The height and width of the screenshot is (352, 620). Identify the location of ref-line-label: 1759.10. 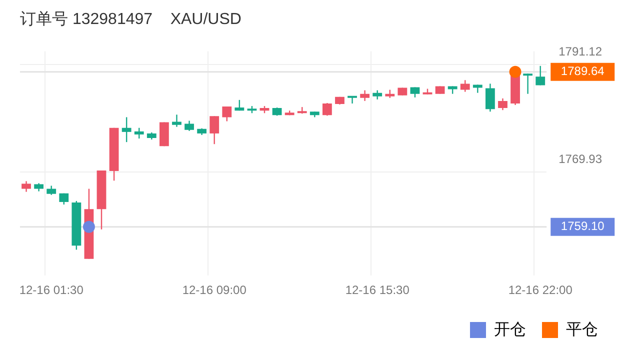
(582, 226).